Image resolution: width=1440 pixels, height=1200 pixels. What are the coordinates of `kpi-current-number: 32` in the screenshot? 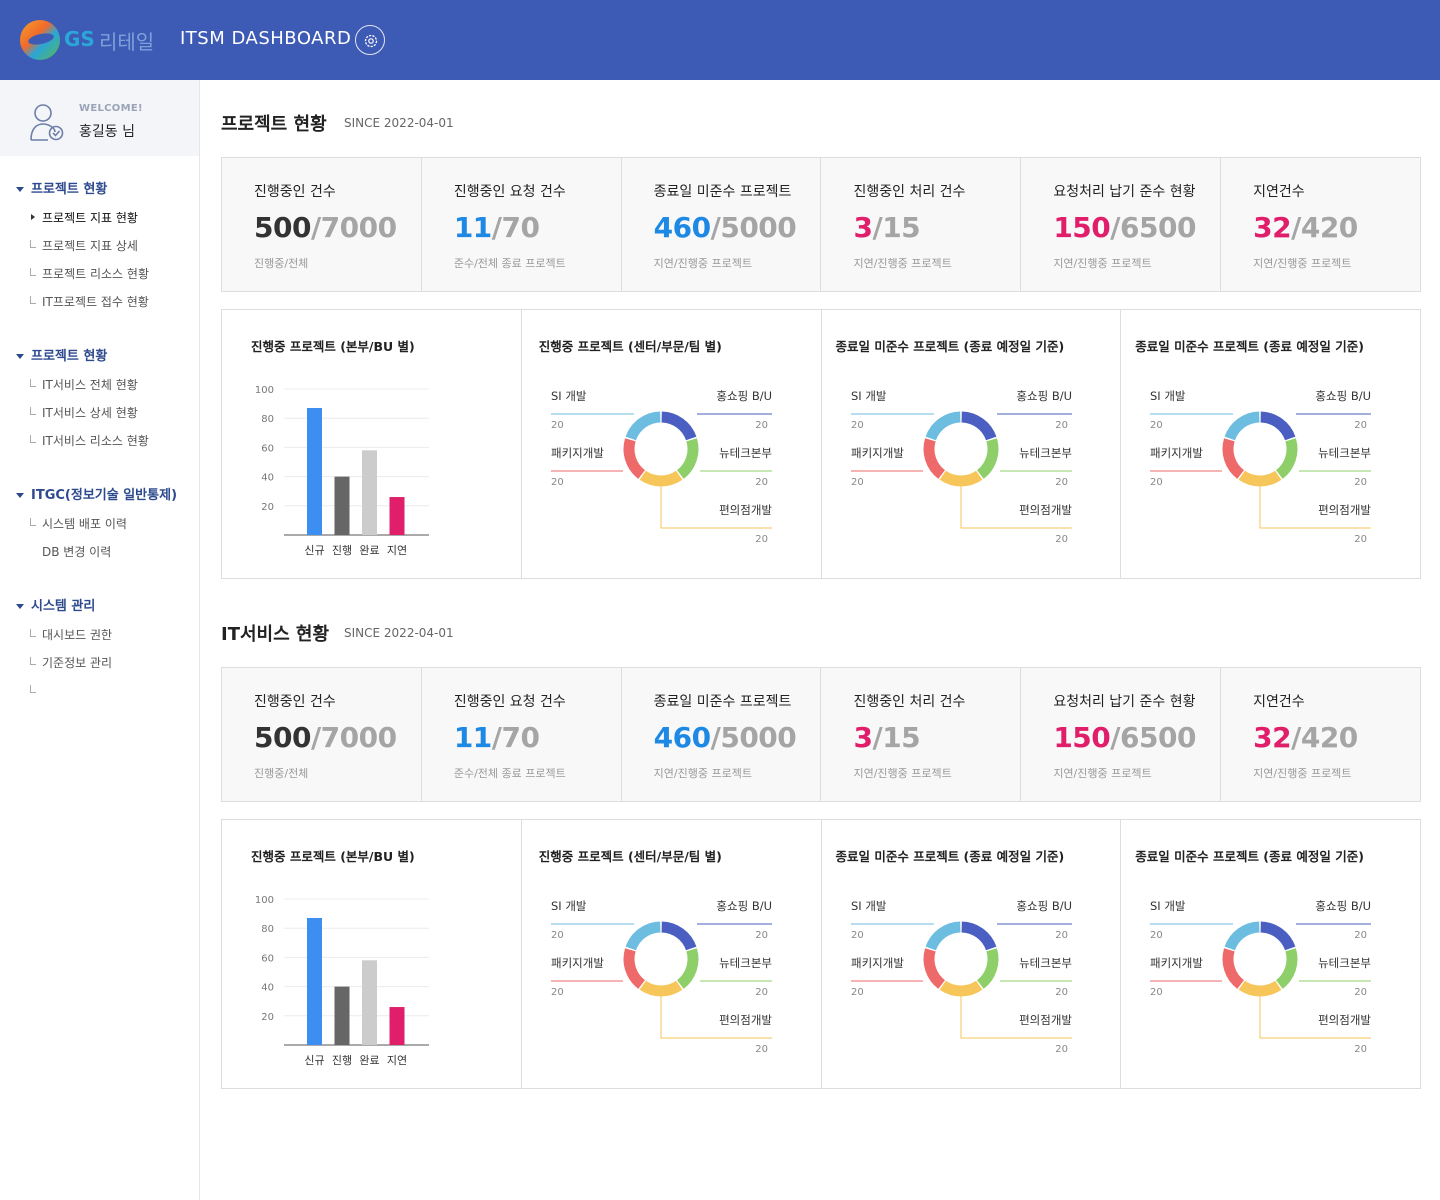 It's located at (1272, 227).